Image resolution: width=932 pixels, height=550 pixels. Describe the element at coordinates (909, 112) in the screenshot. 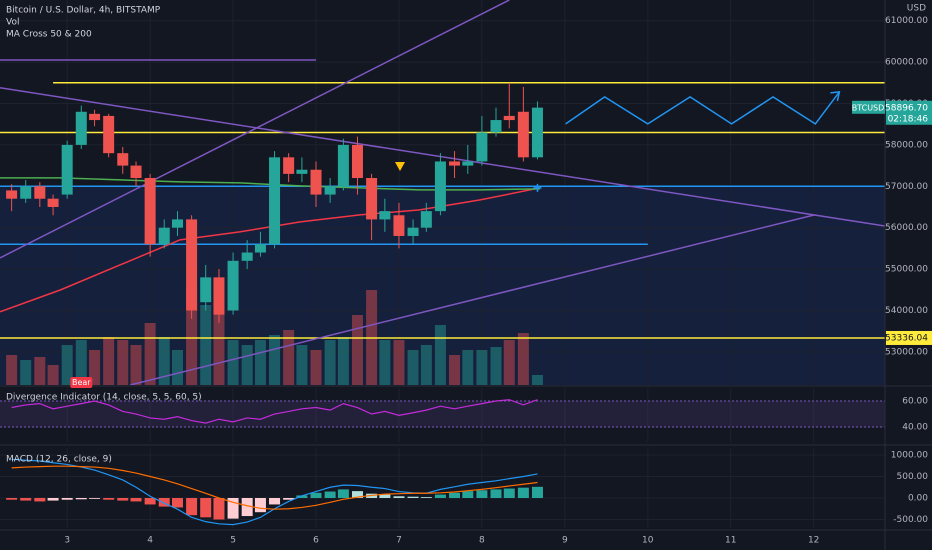

I see `price-box` at that location.